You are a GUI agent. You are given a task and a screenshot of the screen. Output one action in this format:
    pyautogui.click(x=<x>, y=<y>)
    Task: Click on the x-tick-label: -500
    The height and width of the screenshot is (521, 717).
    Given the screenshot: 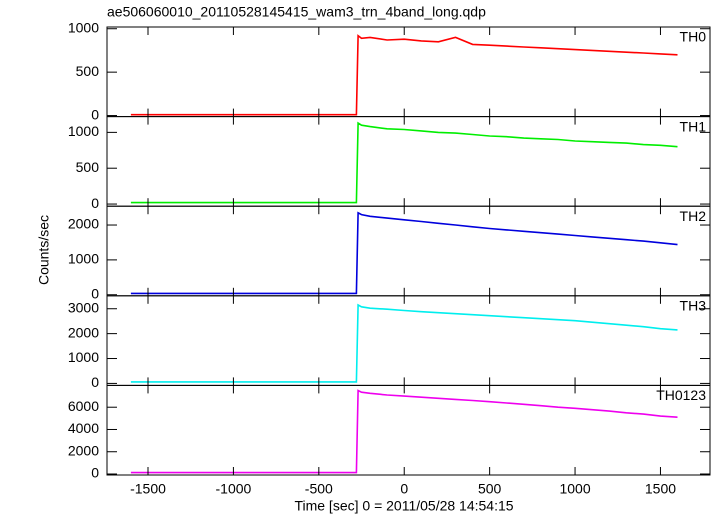 What is the action you would take?
    pyautogui.click(x=319, y=489)
    